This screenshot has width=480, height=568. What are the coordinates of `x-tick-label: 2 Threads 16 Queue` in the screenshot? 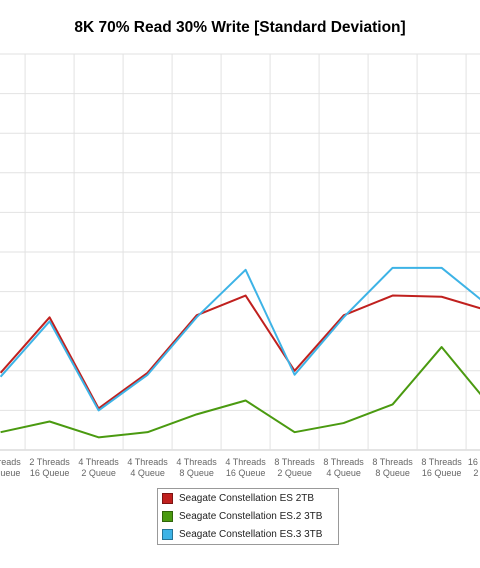 It's located at (49, 467).